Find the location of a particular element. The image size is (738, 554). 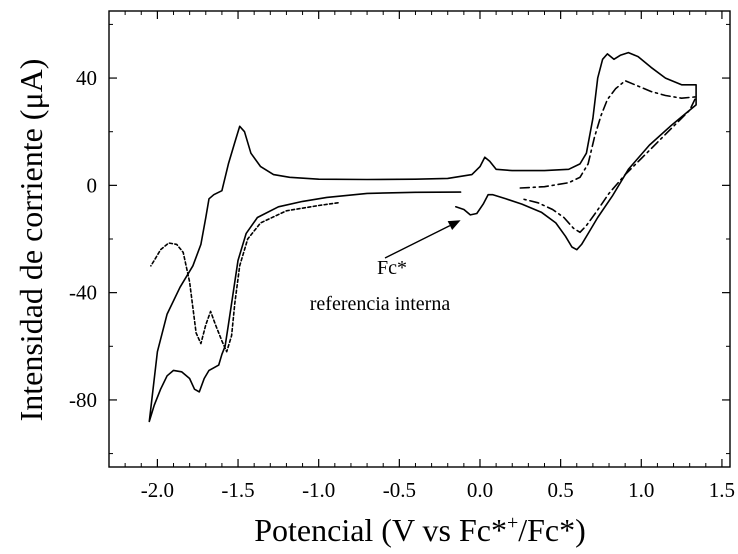

x-axis-title: Potencial (V vs Fc*+/Fc*) is located at coordinates (420, 530).